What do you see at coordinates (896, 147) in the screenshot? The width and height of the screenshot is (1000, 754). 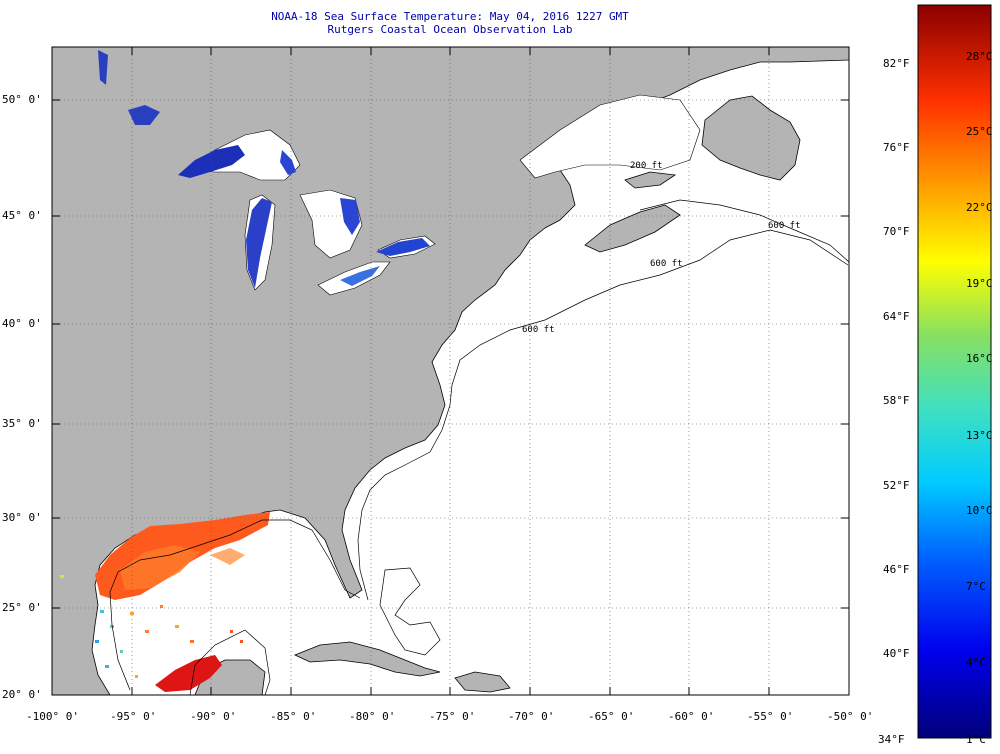 I see `colorbar-f-label: 76°F` at bounding box center [896, 147].